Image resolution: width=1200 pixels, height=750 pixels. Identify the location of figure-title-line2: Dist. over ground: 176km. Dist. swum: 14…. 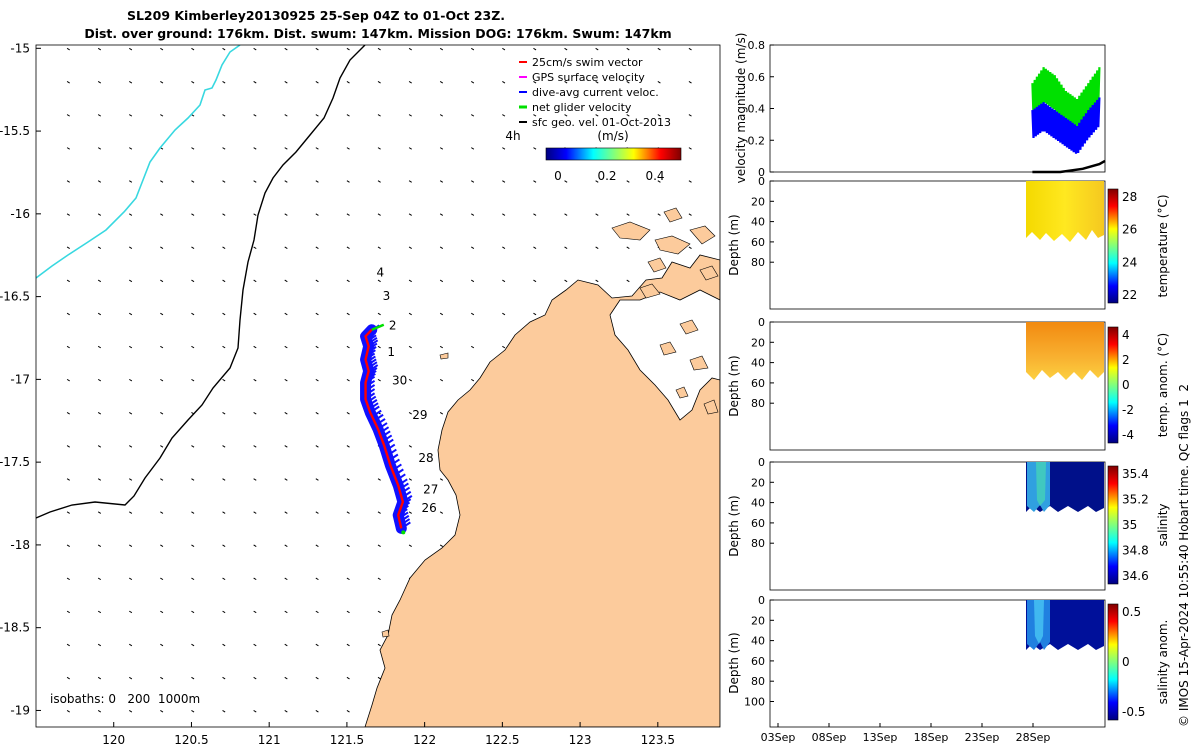
(377, 33).